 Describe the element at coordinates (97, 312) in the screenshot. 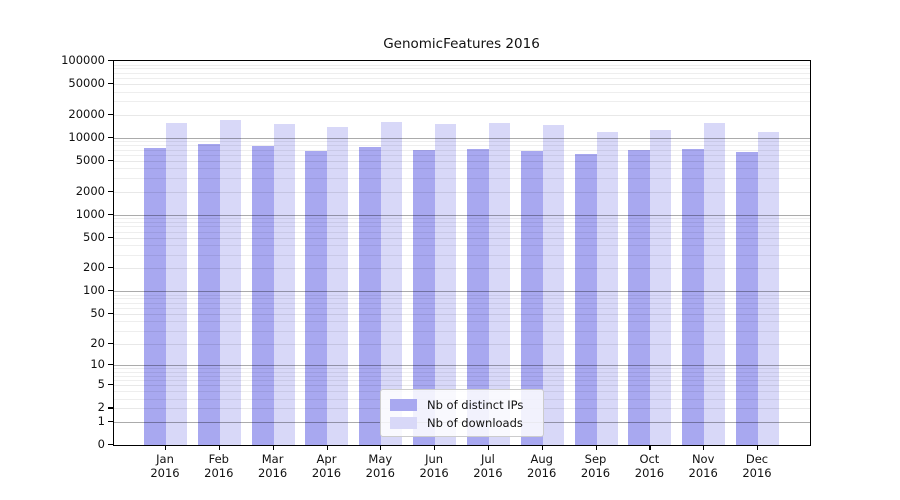

I see `y-tick-label-50: 50` at that location.